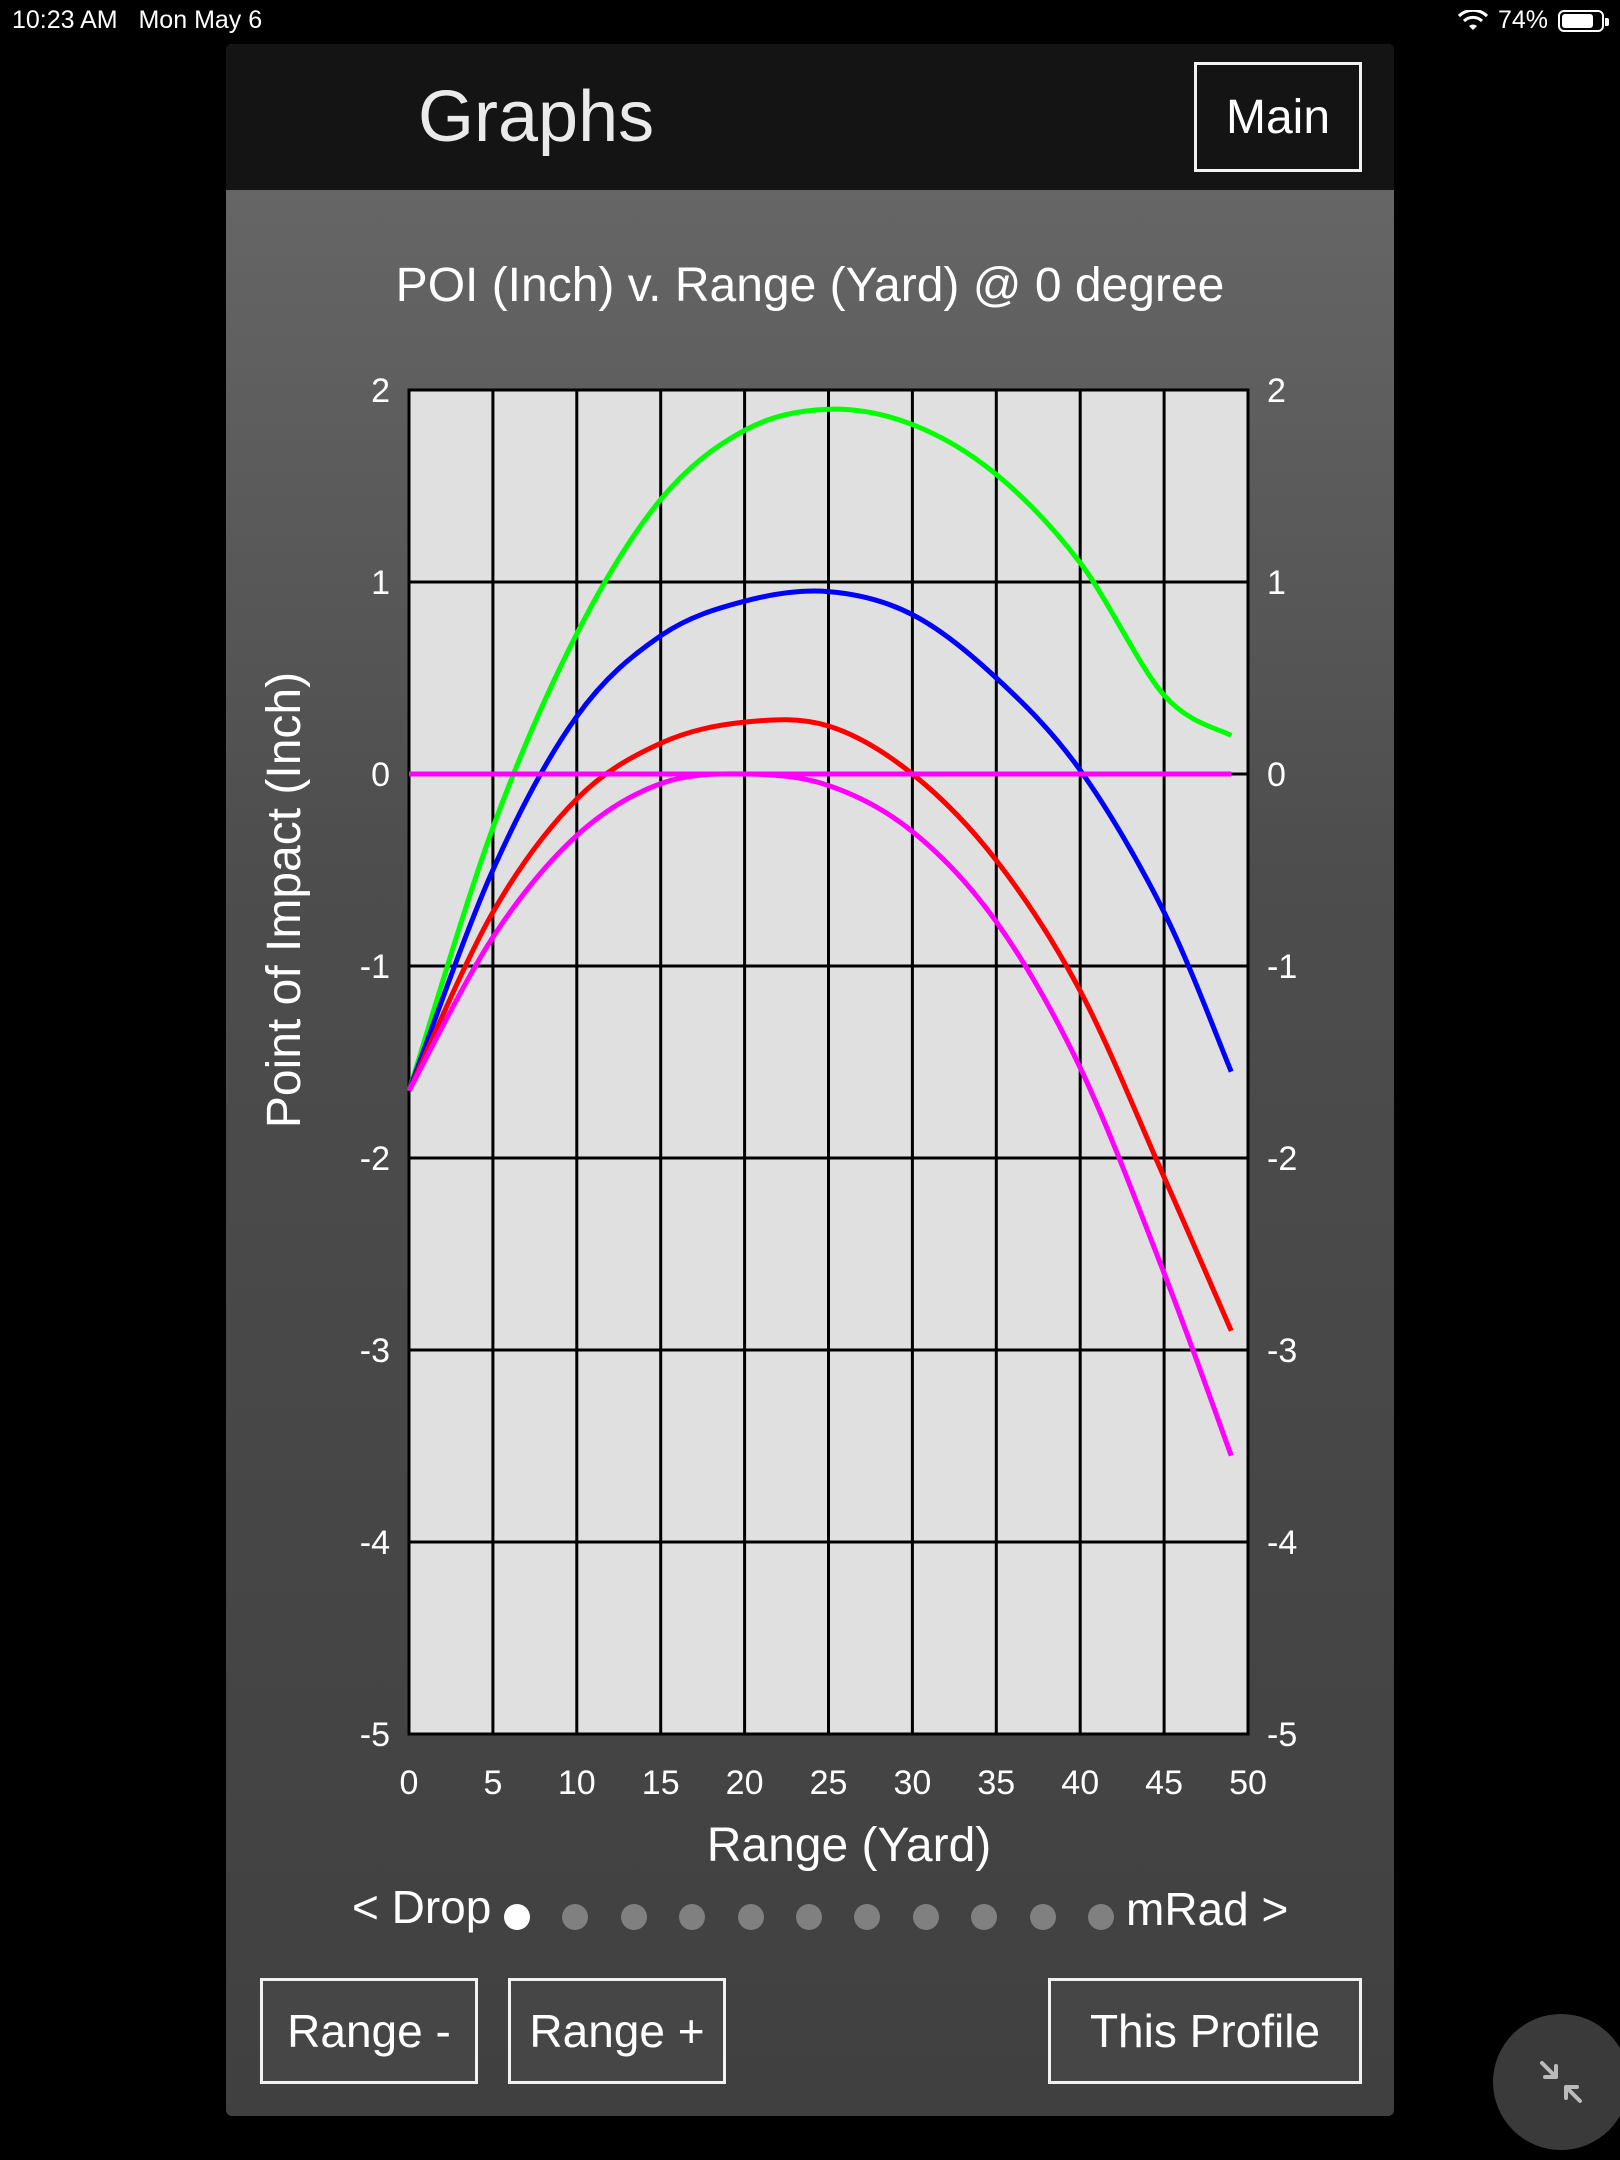  What do you see at coordinates (1561, 2082) in the screenshot?
I see `collapse-arrows-icon` at bounding box center [1561, 2082].